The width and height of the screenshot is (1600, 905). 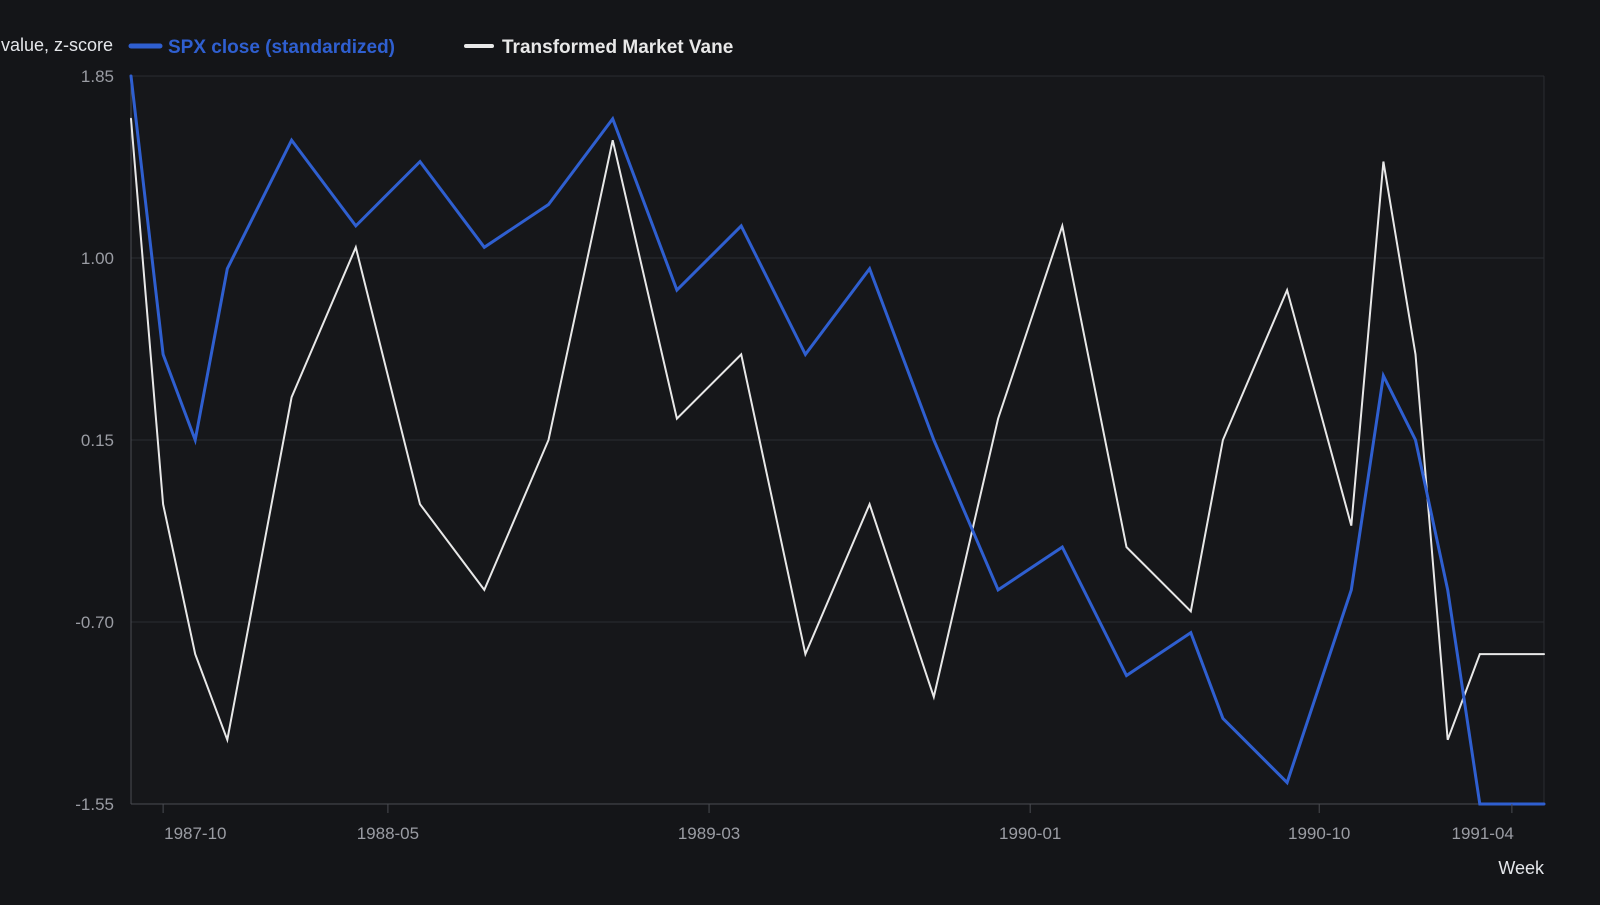 I want to click on y-tick-labels: 1.85 1.00 0.15 -0.70 -1.55, so click(x=94, y=440).